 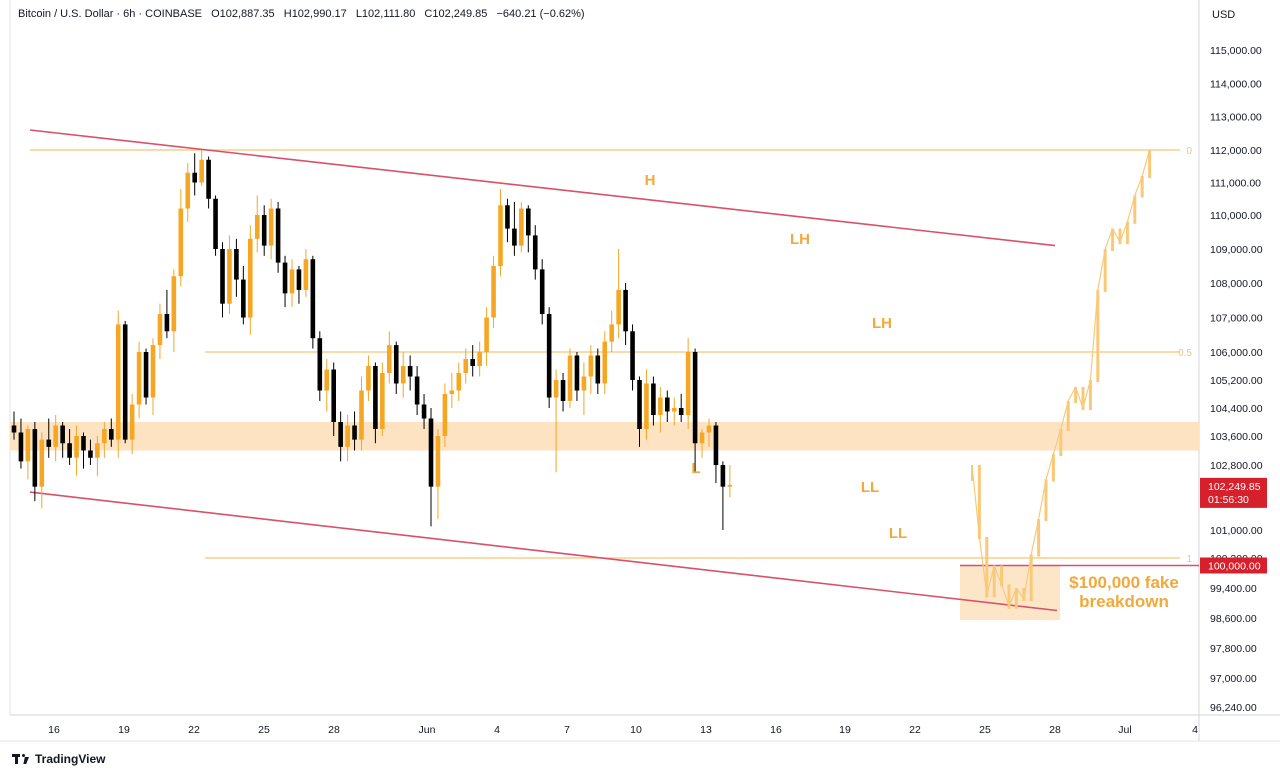 What do you see at coordinates (1224, 15) in the screenshot?
I see `currency-label: USD` at bounding box center [1224, 15].